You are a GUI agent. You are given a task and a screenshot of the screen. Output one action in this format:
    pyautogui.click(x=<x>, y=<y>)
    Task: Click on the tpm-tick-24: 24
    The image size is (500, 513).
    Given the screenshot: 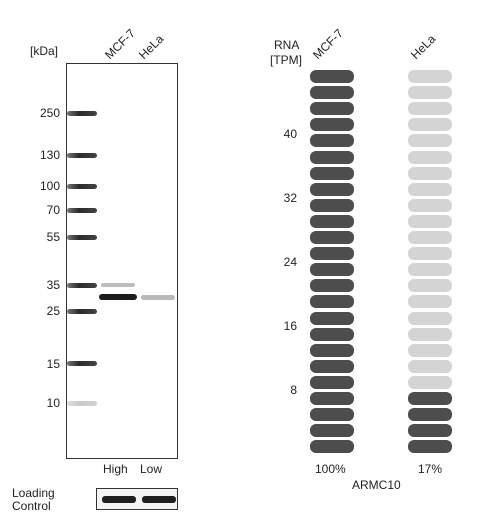 What is the action you would take?
    pyautogui.click(x=290, y=262)
    